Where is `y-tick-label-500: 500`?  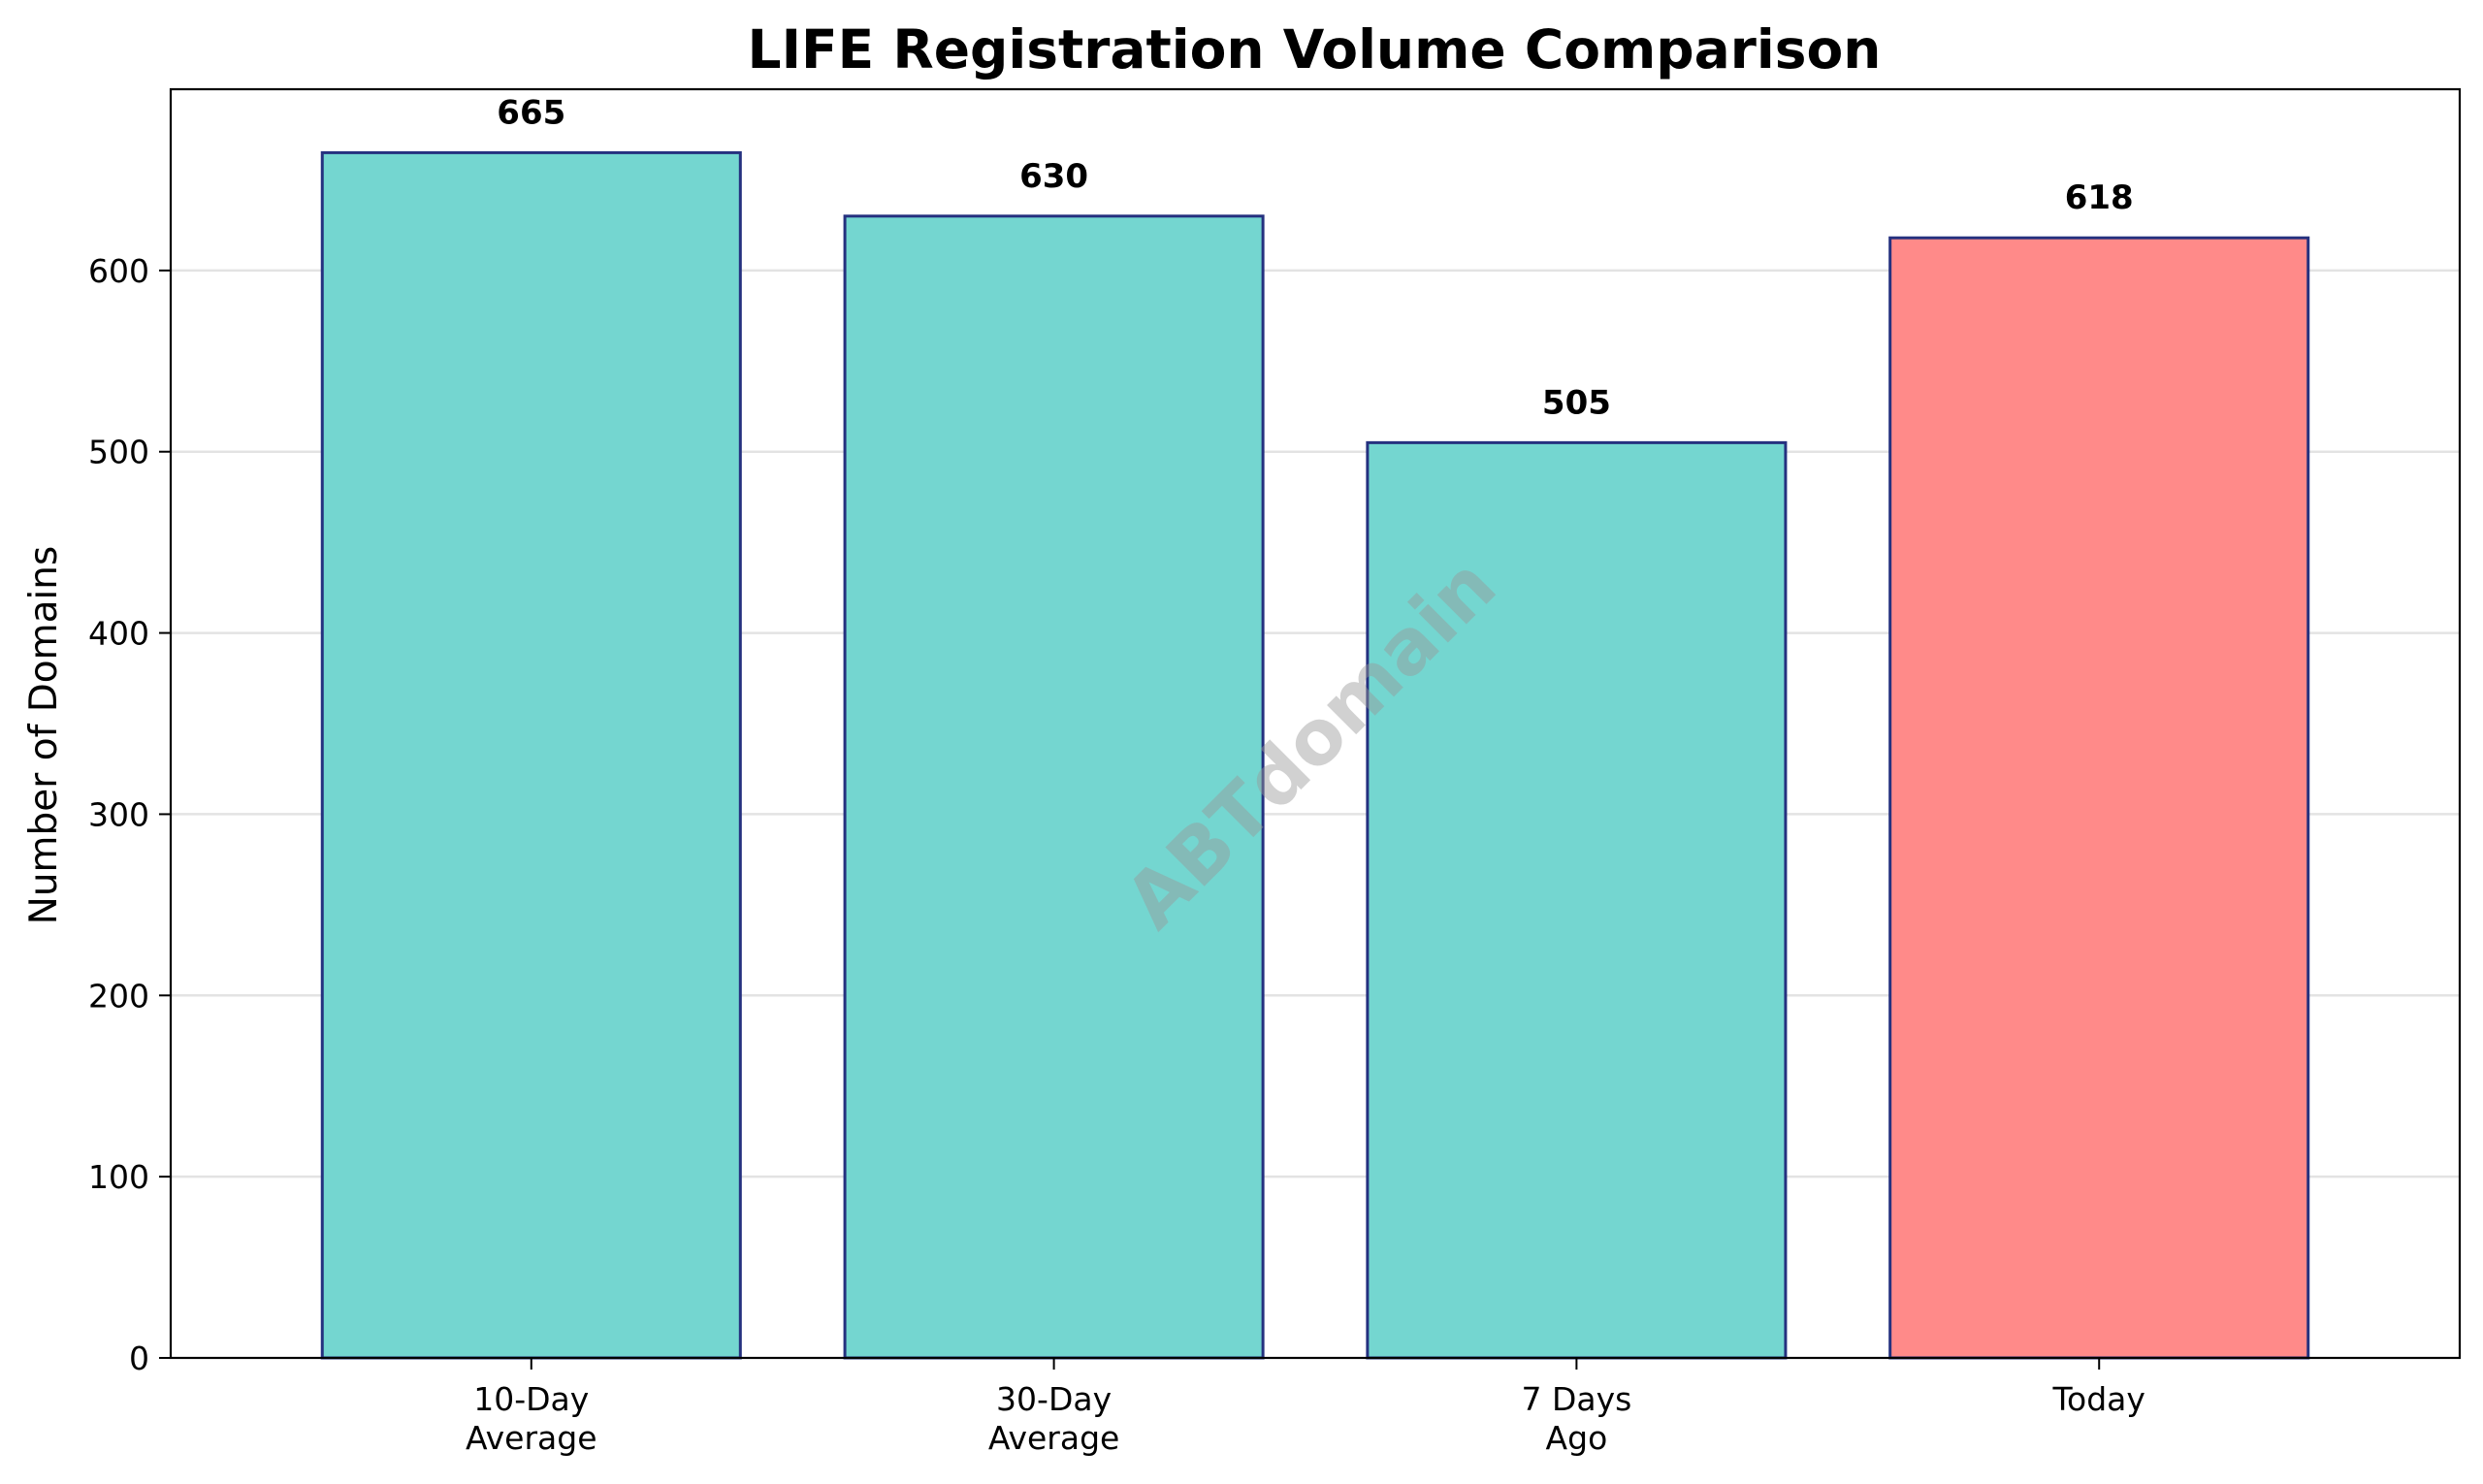 y-tick-label-500: 500 is located at coordinates (119, 453).